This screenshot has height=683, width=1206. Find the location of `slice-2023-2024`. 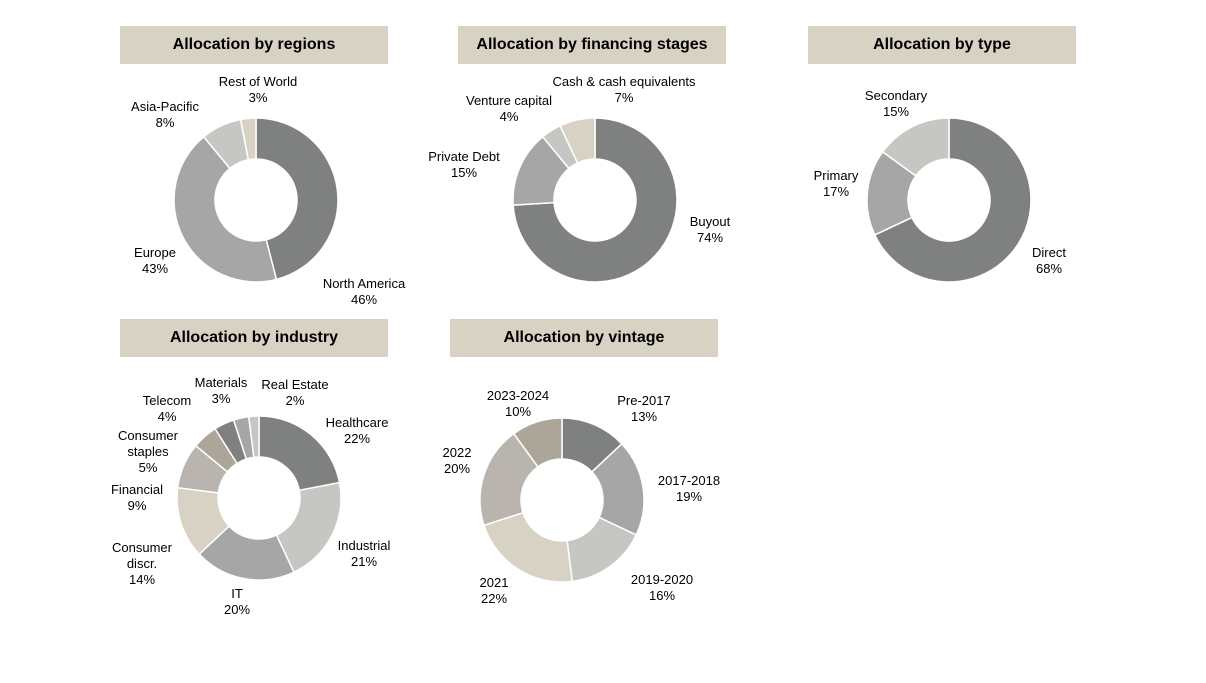

slice-2023-2024 is located at coordinates (537, 442).